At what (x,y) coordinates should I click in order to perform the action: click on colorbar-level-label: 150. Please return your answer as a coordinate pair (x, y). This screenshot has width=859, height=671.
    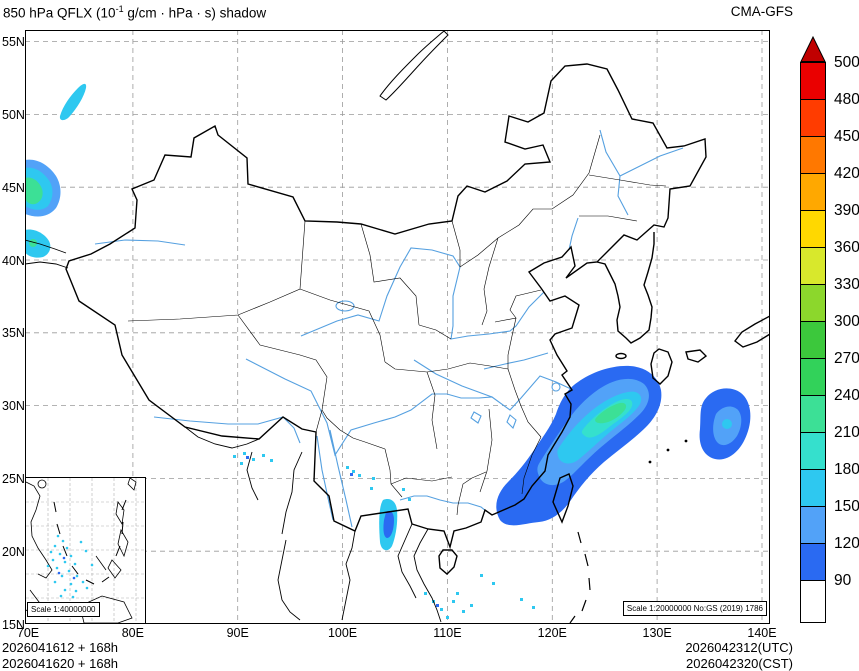
    Looking at the image, I should click on (846, 506).